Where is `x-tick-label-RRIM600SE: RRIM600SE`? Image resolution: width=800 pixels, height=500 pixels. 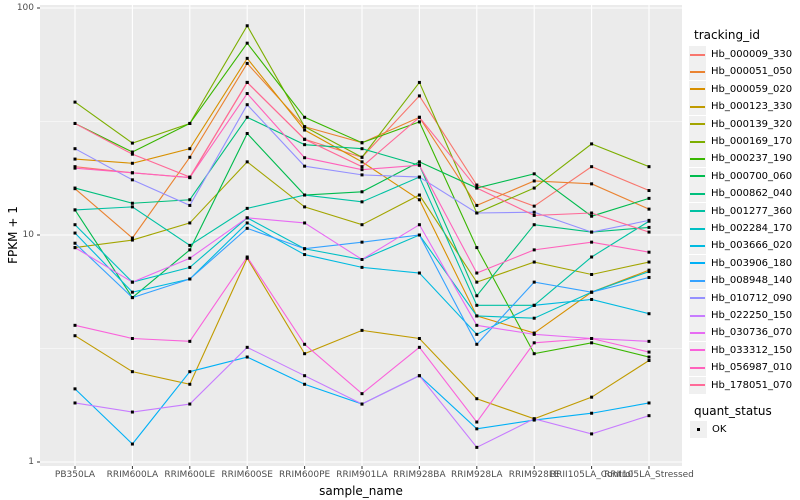 x-tick-label-RRIM600SE: RRIM600SE is located at coordinates (247, 475).